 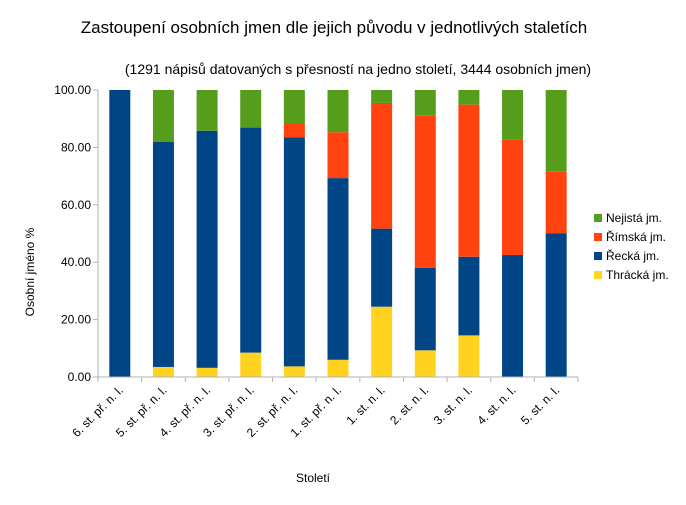 What do you see at coordinates (76, 320) in the screenshot?
I see `y-tick-label: 20.00` at bounding box center [76, 320].